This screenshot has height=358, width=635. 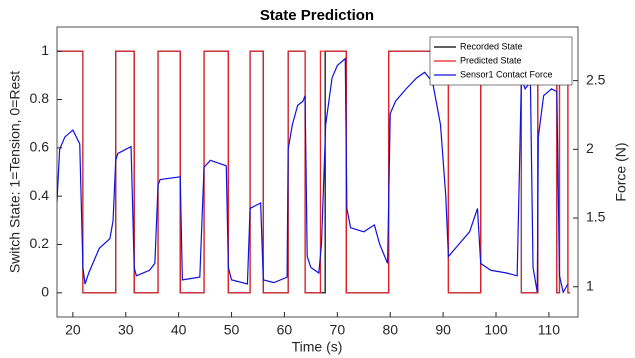 What do you see at coordinates (596, 79) in the screenshot?
I see `y2-tick-label: 2.5` at bounding box center [596, 79].